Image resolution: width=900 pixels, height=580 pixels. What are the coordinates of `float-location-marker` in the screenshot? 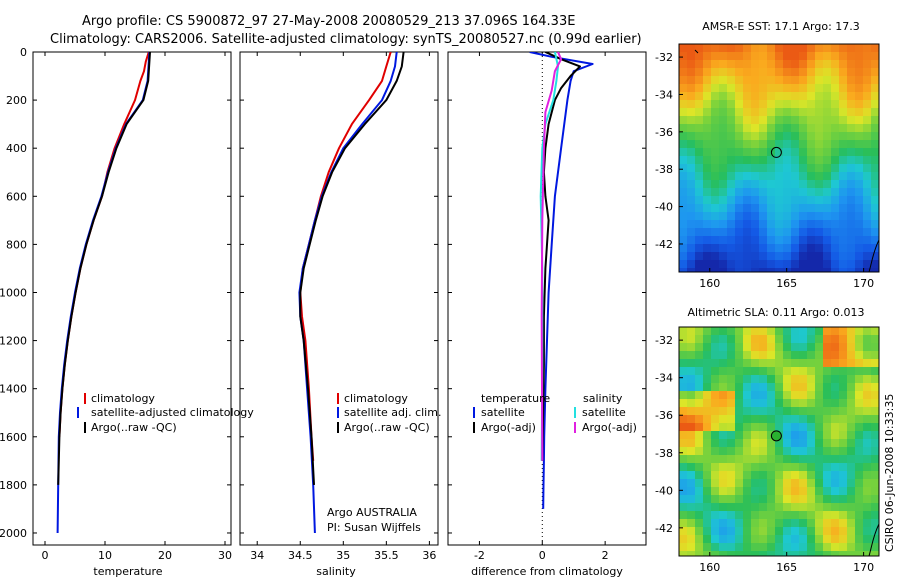 It's located at (776, 436).